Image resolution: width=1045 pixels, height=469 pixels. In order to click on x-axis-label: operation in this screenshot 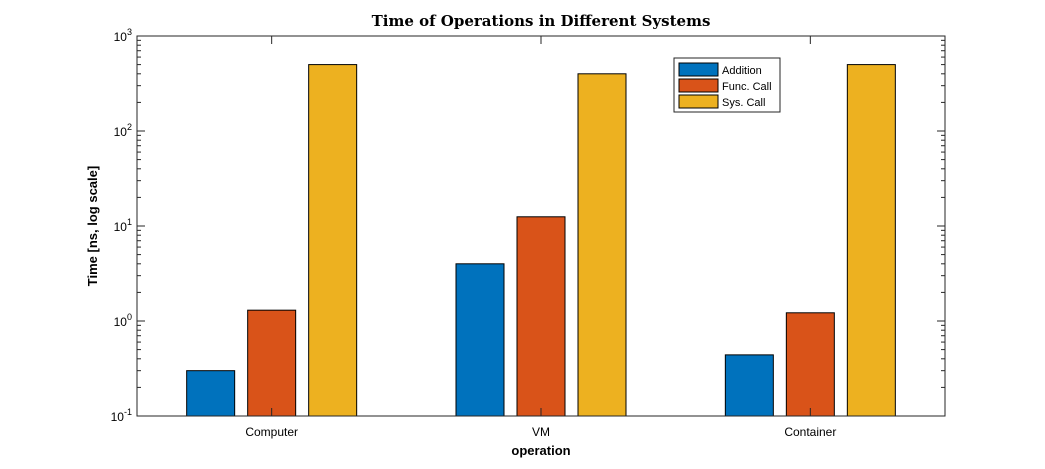, I will do `click(540, 450)`.